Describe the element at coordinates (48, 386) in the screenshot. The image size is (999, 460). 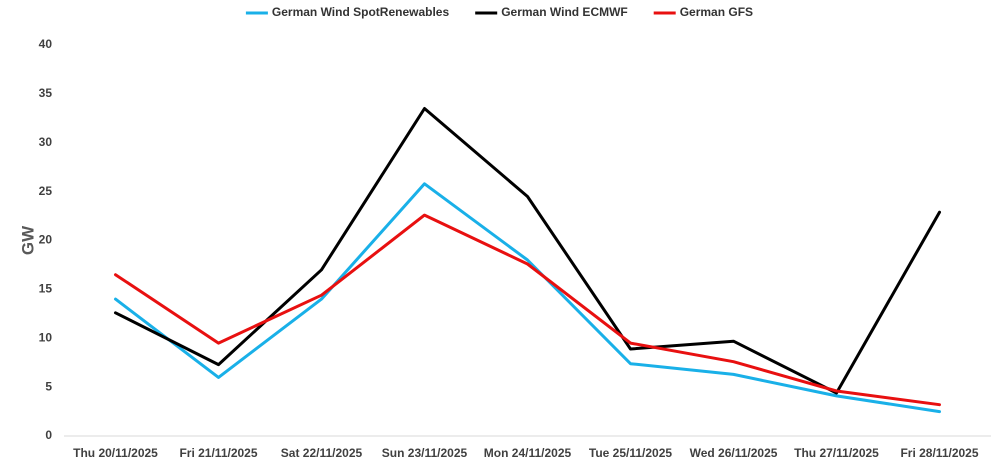
I see `y-tick-label: 5` at that location.